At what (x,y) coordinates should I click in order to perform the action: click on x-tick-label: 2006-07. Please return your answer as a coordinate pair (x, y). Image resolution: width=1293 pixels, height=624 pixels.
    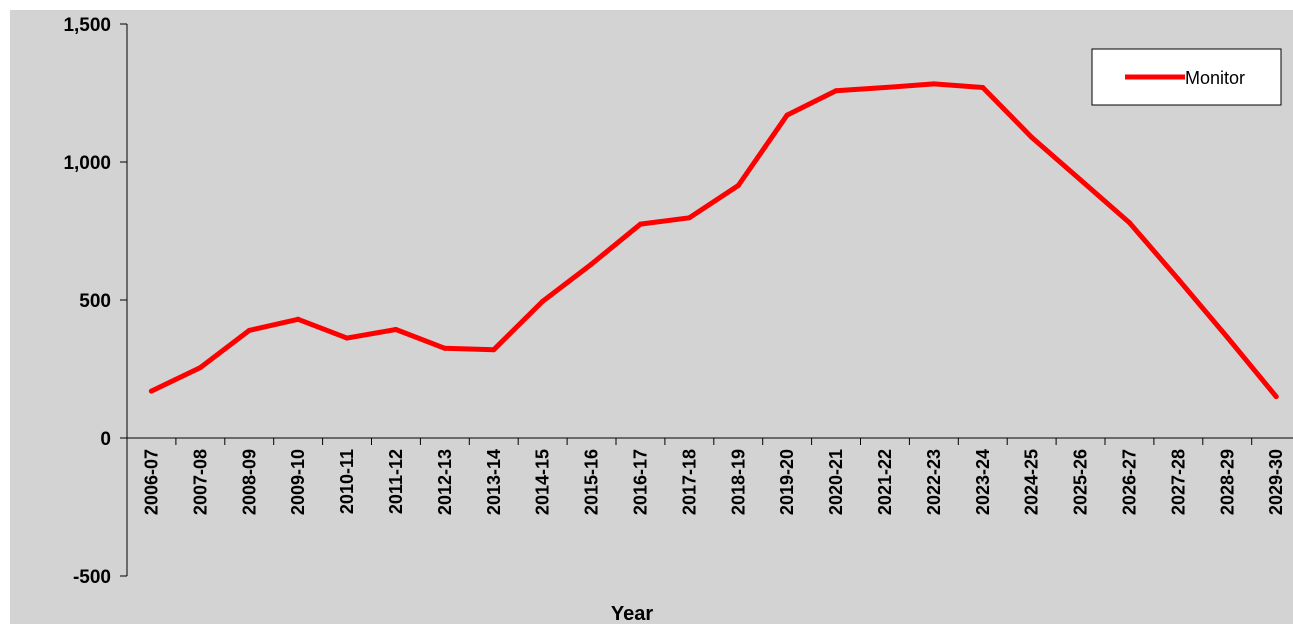
    Looking at the image, I should click on (151, 482).